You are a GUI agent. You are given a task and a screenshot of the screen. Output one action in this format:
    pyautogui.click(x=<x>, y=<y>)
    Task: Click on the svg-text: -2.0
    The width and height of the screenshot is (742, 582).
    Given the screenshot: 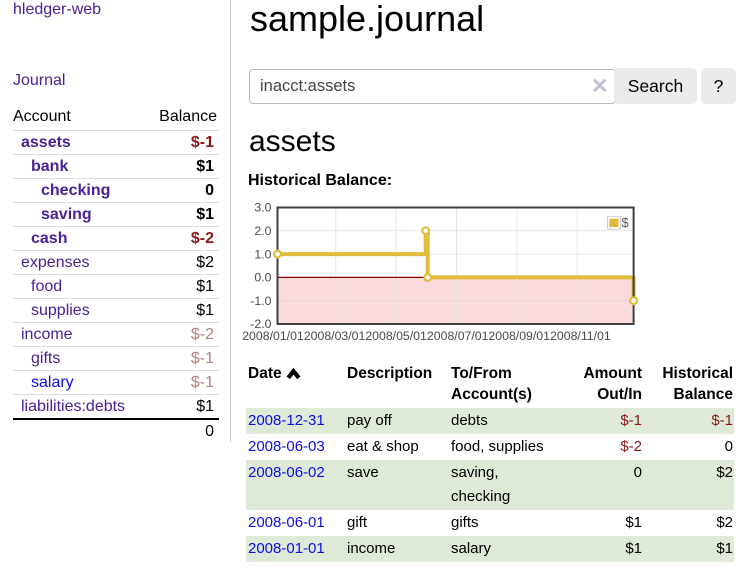 What is the action you would take?
    pyautogui.click(x=260, y=324)
    